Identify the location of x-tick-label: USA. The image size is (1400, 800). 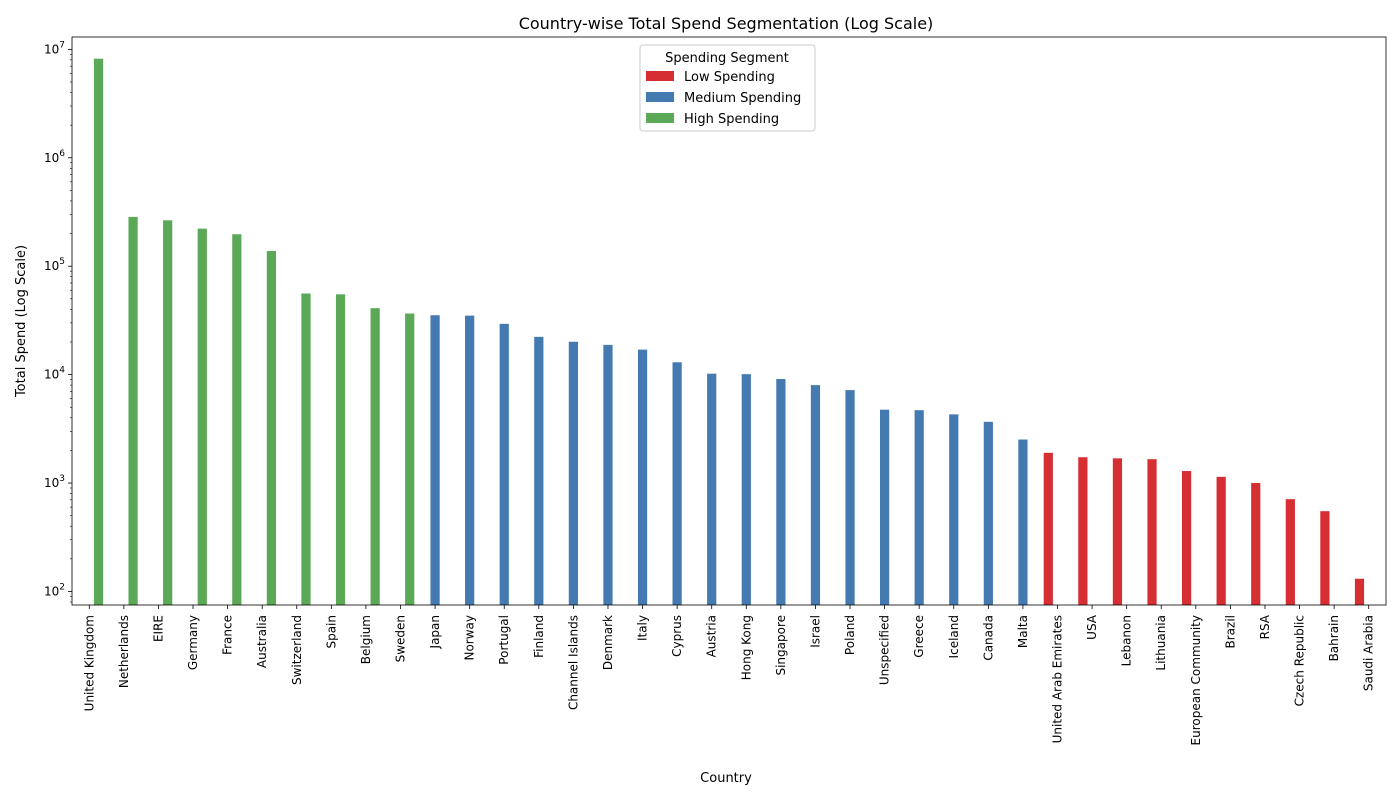
(1092, 627).